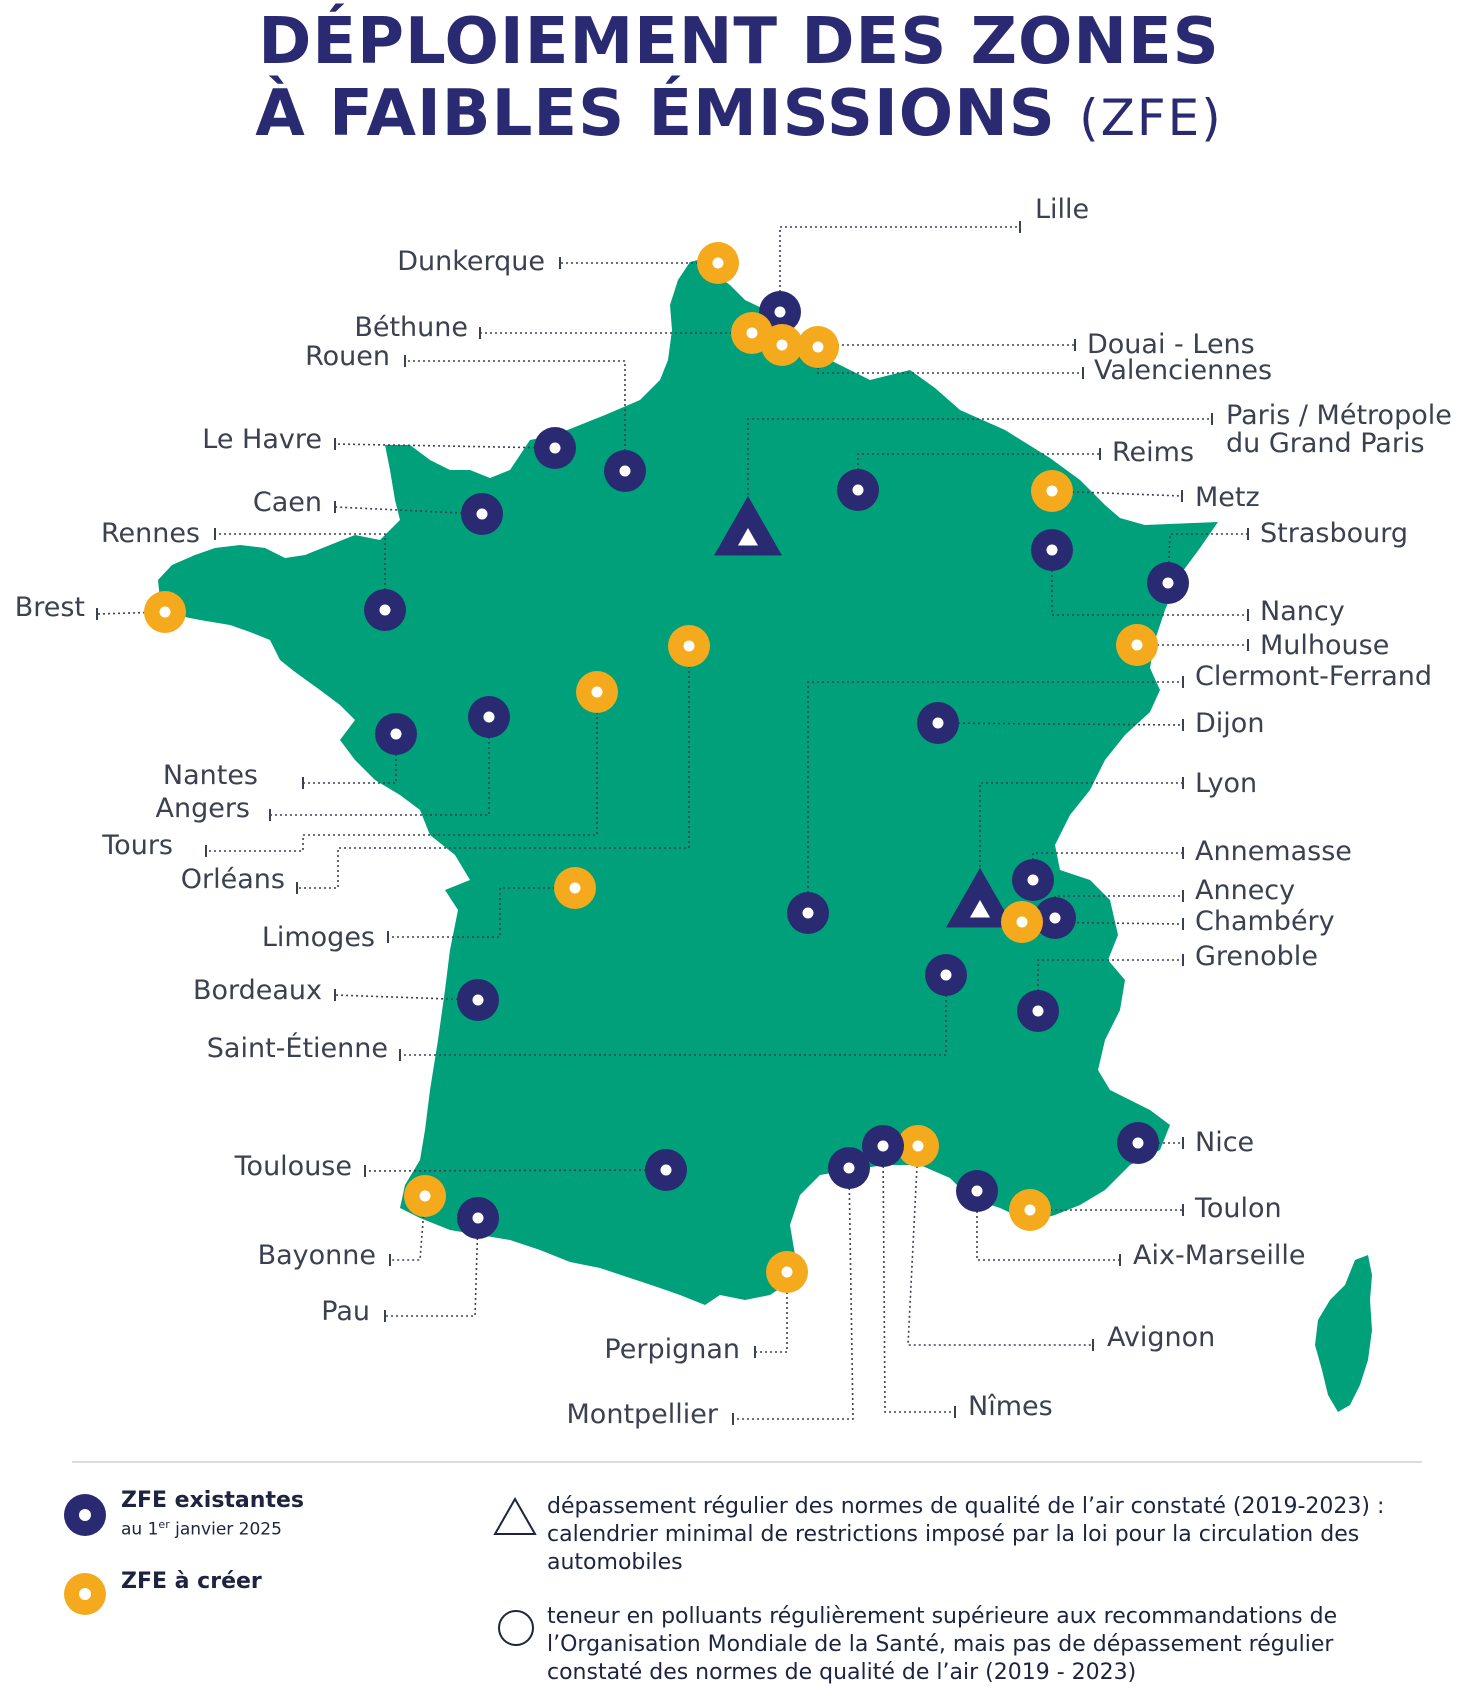 The width and height of the screenshot is (1478, 1692). What do you see at coordinates (478, 1000) in the screenshot?
I see `marker-center-bordeaux` at bounding box center [478, 1000].